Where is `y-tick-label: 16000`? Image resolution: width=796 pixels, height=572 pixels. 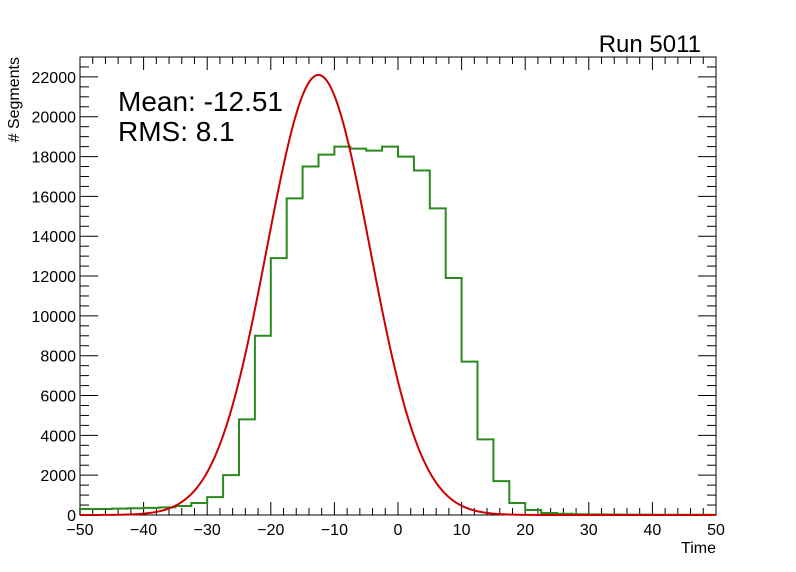 y-tick-label: 16000 is located at coordinates (54, 197).